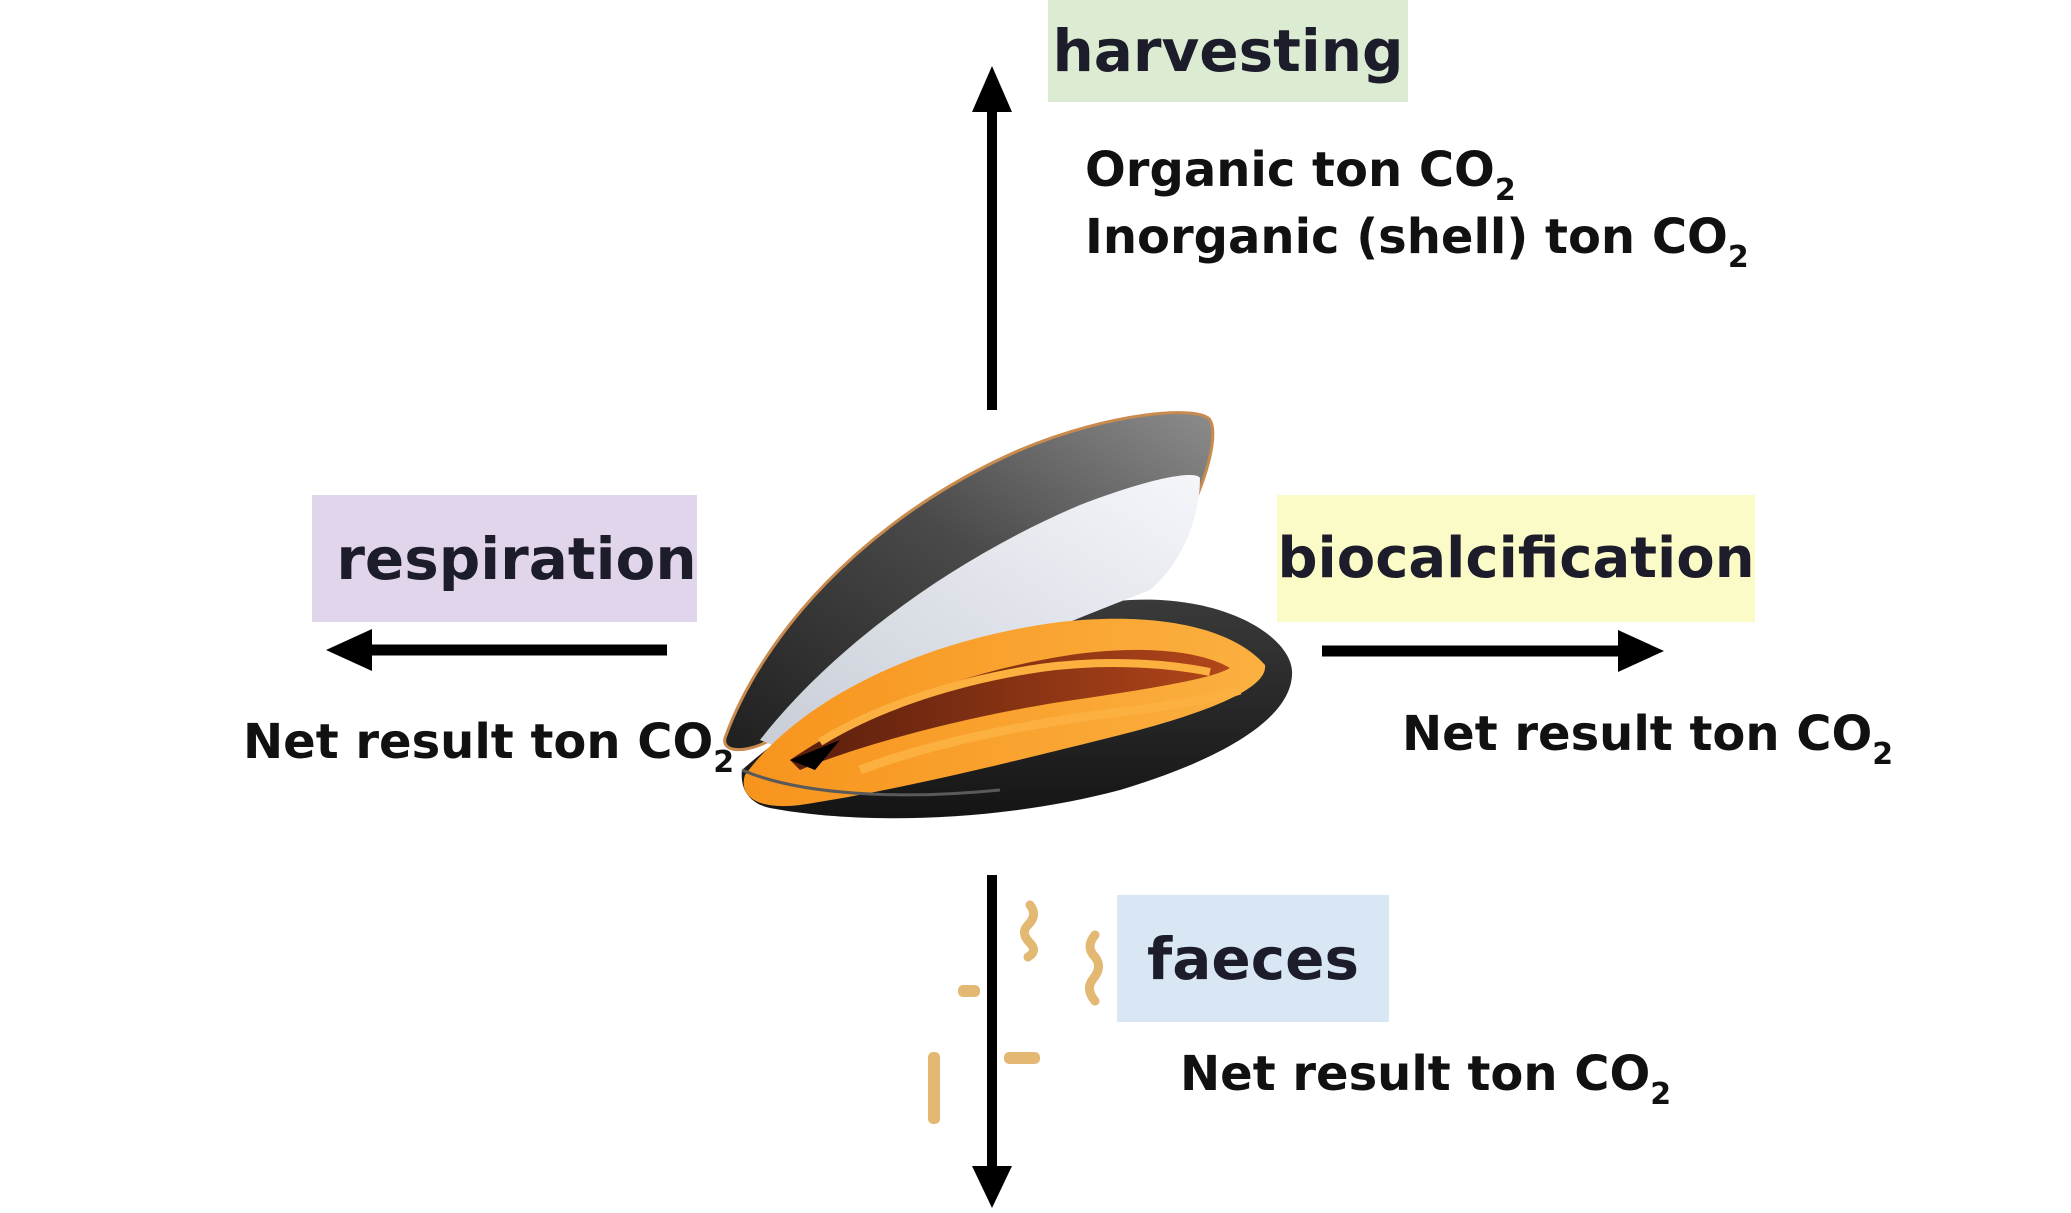 The width and height of the screenshot is (2071, 1213). Describe the element at coordinates (1015, 1012) in the screenshot. I see `faeces-particles` at that location.